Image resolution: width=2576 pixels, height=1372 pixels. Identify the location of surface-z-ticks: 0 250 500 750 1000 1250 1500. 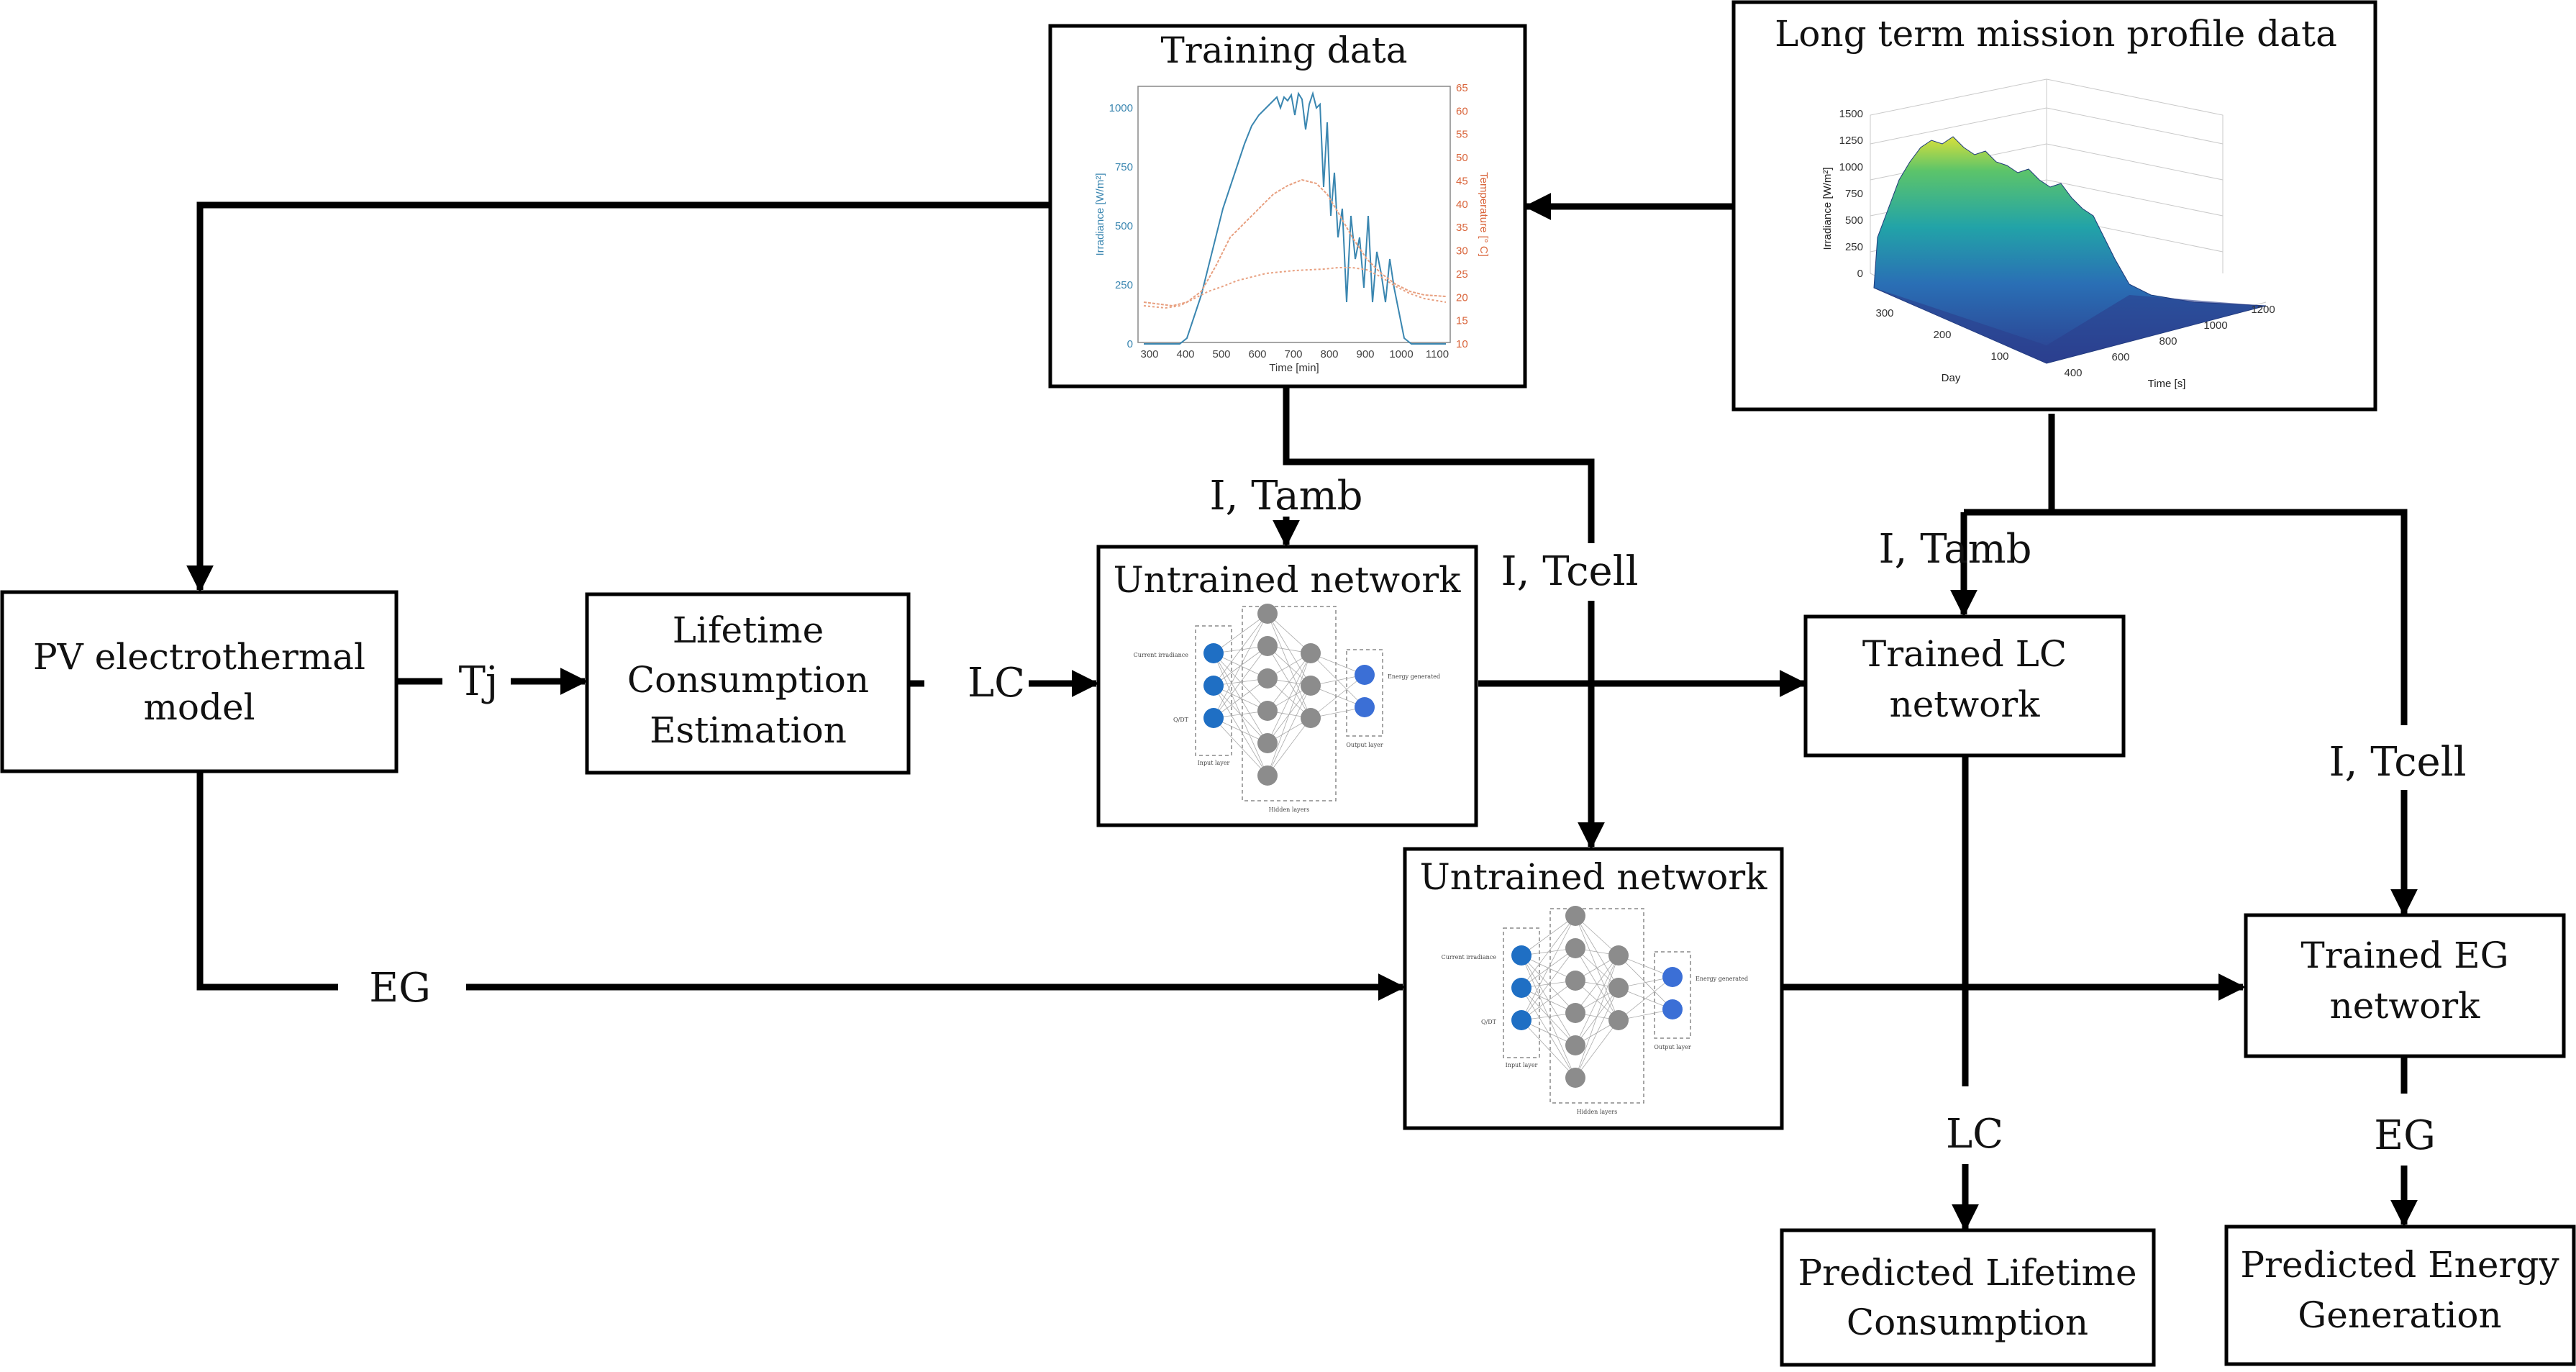
(1851, 194).